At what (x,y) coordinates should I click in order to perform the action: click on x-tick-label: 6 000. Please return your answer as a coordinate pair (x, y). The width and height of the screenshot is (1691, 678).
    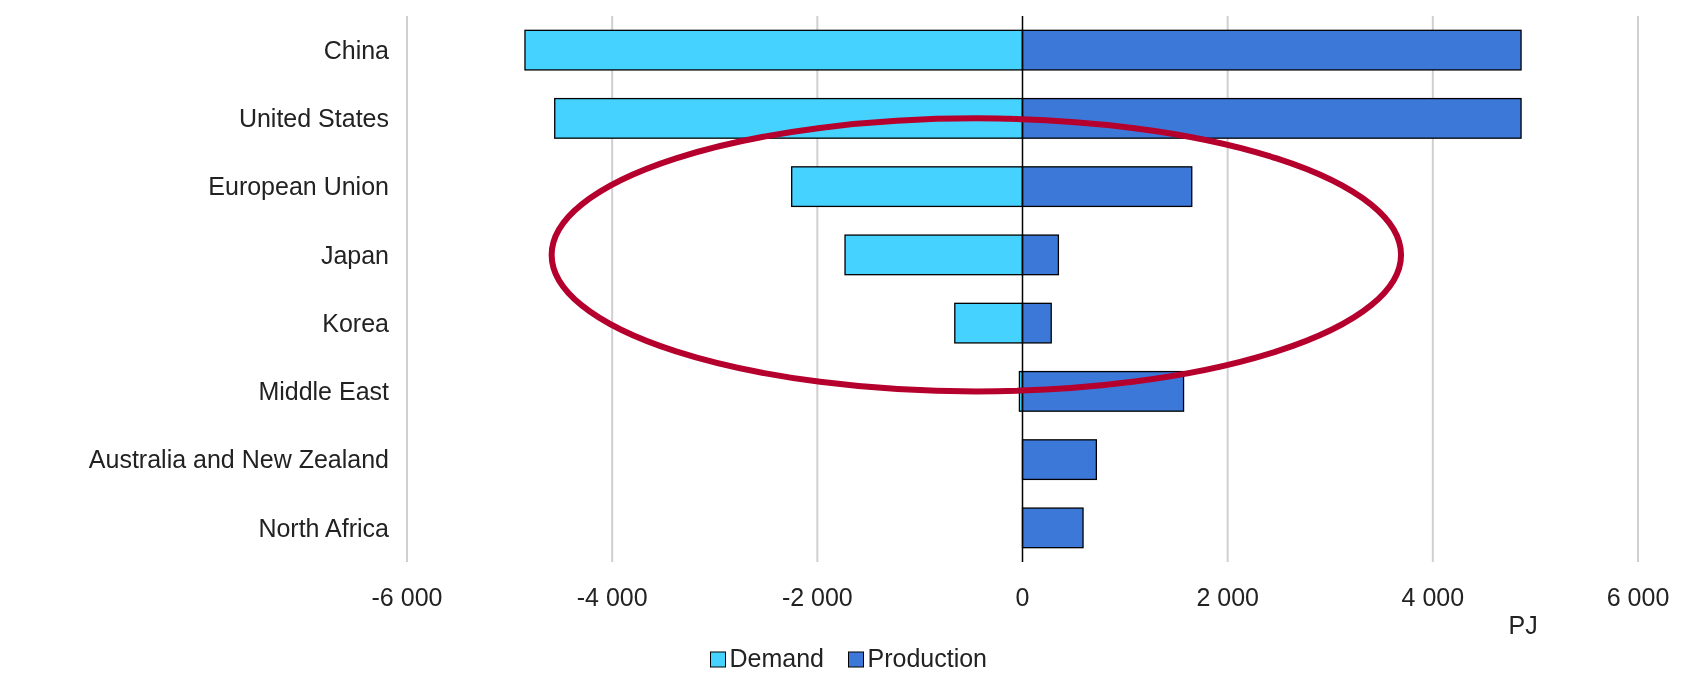
    Looking at the image, I should click on (1638, 597).